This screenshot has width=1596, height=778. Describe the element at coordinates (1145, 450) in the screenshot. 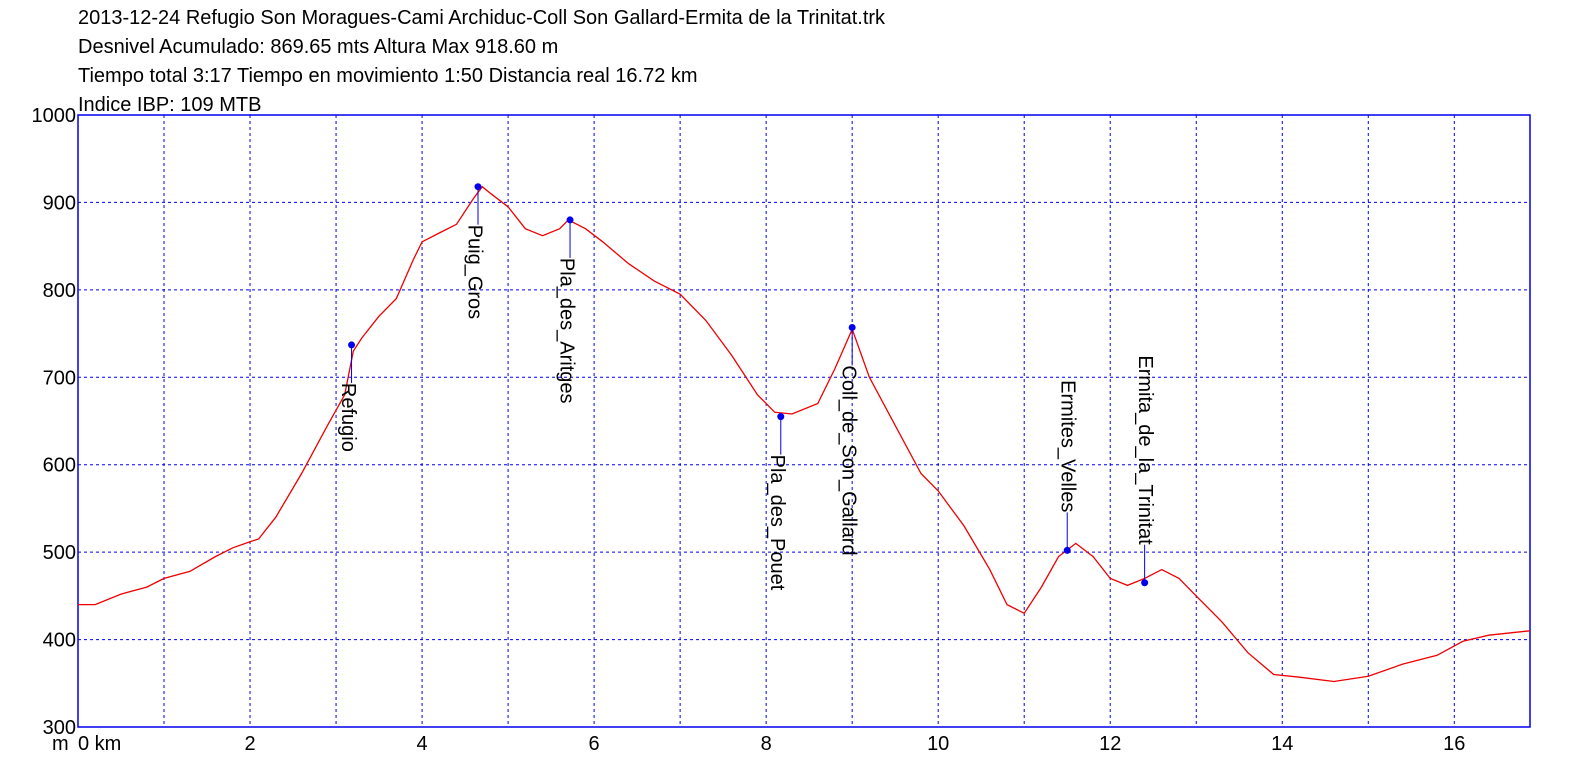

I see `waypoint-label: Ermita_de_la_Trinitat` at that location.